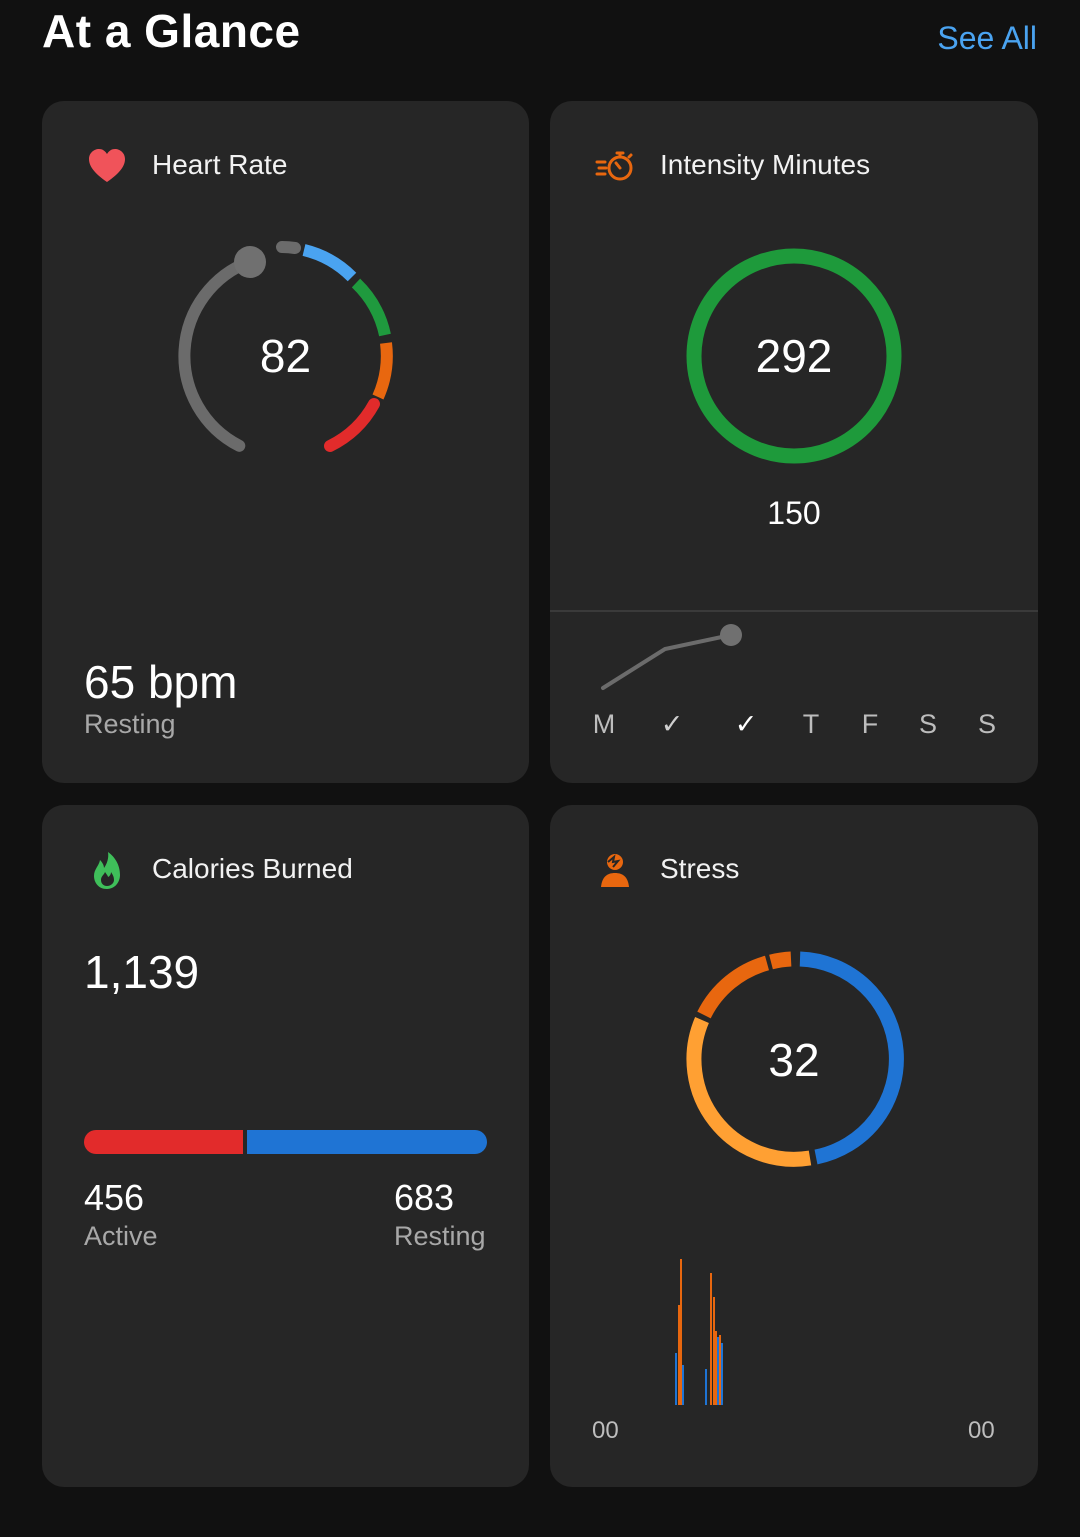 Image resolution: width=1080 pixels, height=1537 pixels. Describe the element at coordinates (217, 353) in the screenshot. I see `gauge-base-arc` at that location.